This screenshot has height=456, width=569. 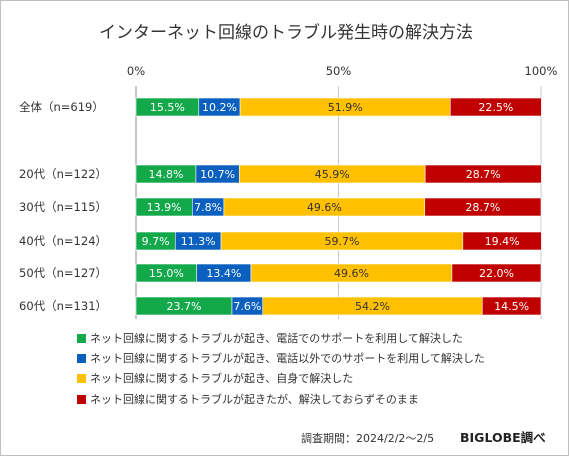 I want to click on data-label: 13.9%, so click(x=164, y=207).